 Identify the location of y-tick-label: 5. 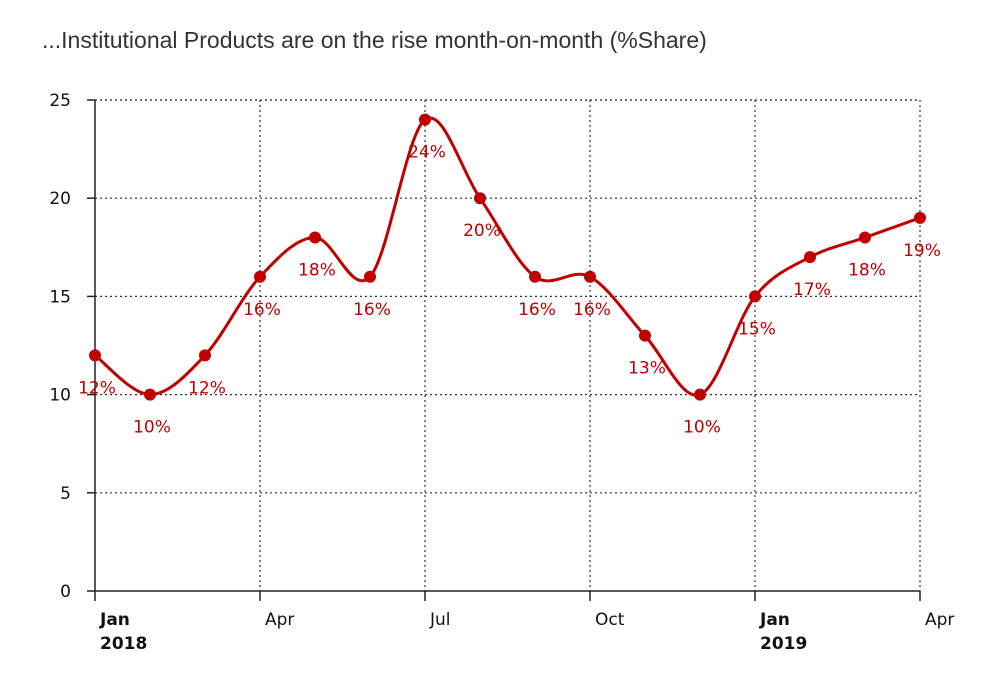
(65, 494).